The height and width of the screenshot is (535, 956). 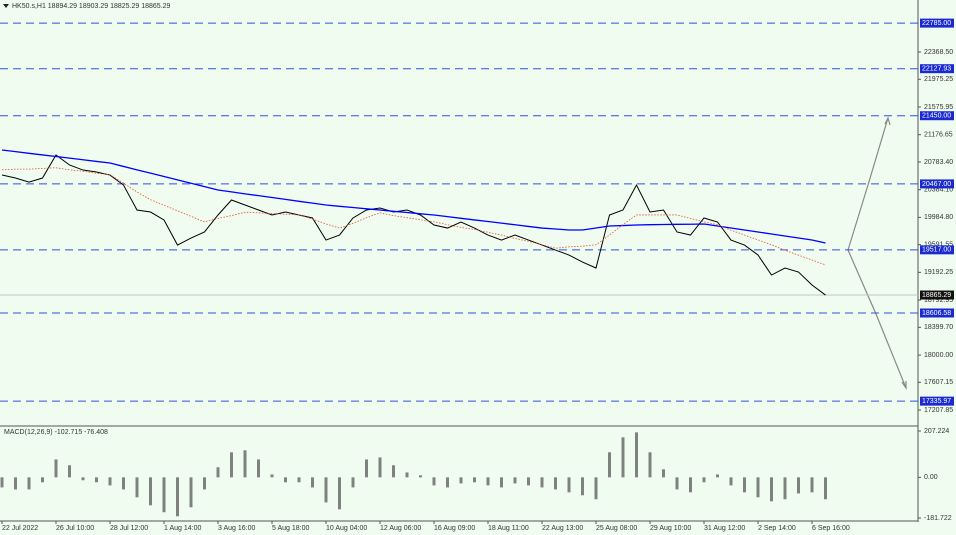 What do you see at coordinates (236, 528) in the screenshot?
I see `x-tick-label: 3 Aug 16:00` at bounding box center [236, 528].